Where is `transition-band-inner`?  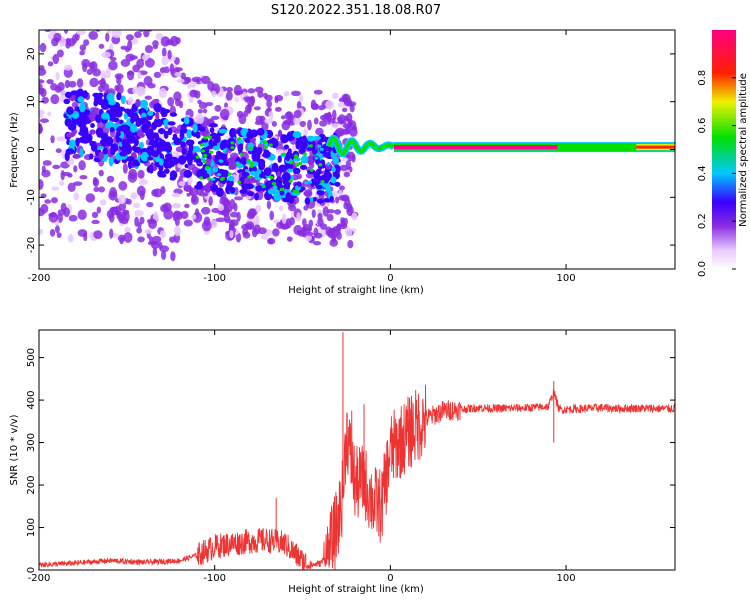
transition-band-inner is located at coordinates (361, 146).